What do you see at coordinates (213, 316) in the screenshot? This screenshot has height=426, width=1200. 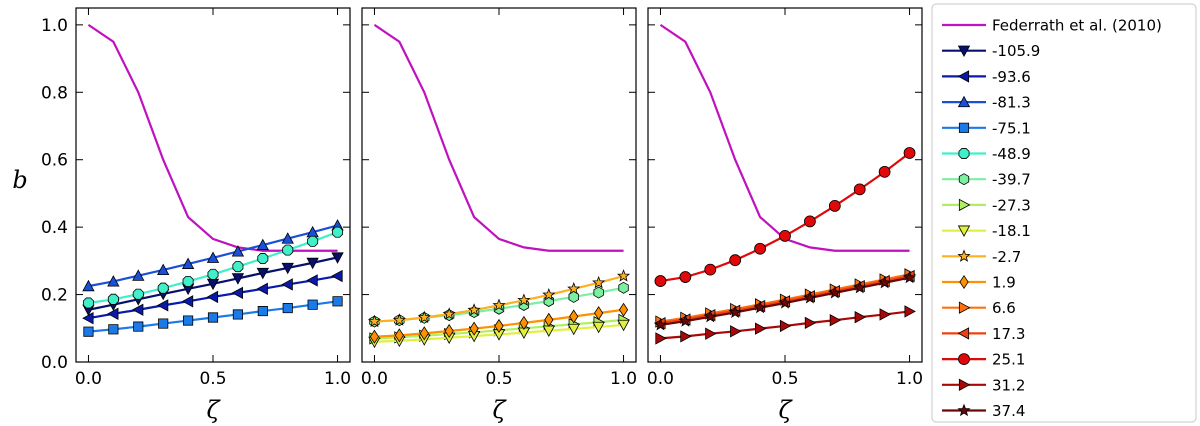 I see `series--75.1` at bounding box center [213, 316].